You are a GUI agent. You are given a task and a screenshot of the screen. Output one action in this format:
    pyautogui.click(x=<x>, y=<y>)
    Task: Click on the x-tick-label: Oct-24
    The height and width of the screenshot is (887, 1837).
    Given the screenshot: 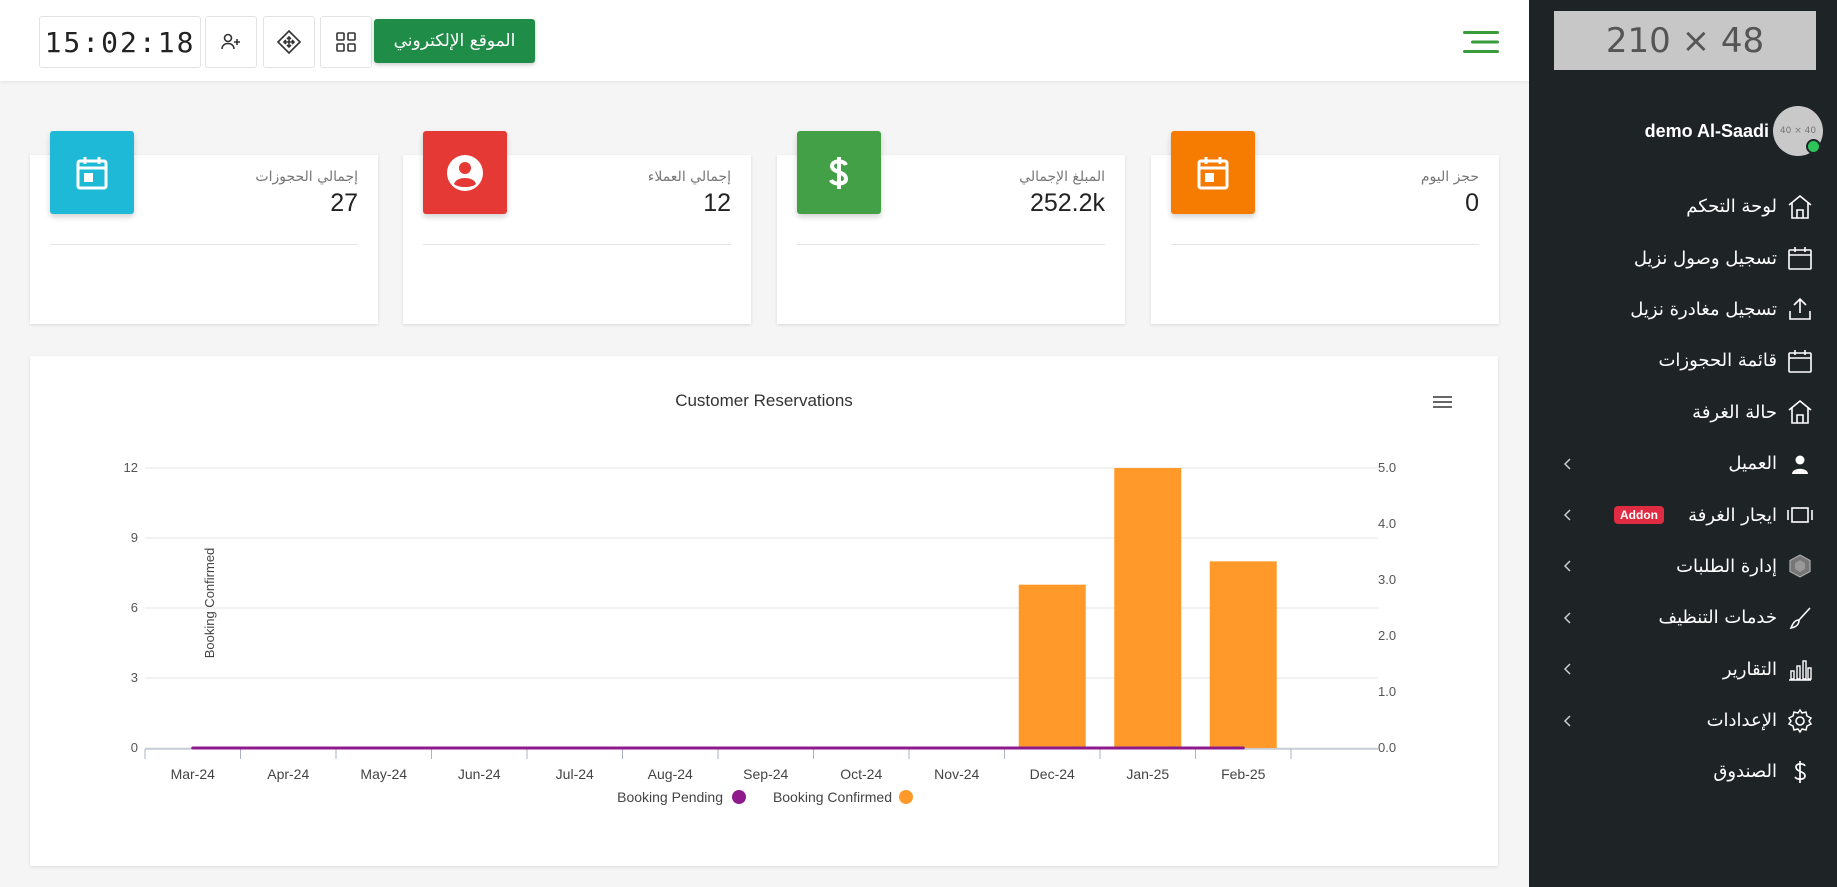 What is the action you would take?
    pyautogui.click(x=861, y=774)
    